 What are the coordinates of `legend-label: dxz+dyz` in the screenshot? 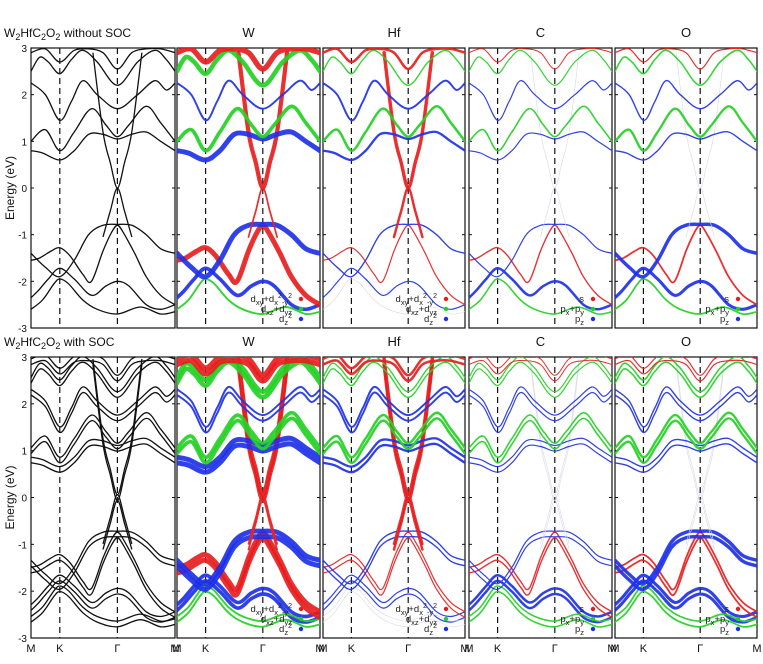 It's located at (421, 310).